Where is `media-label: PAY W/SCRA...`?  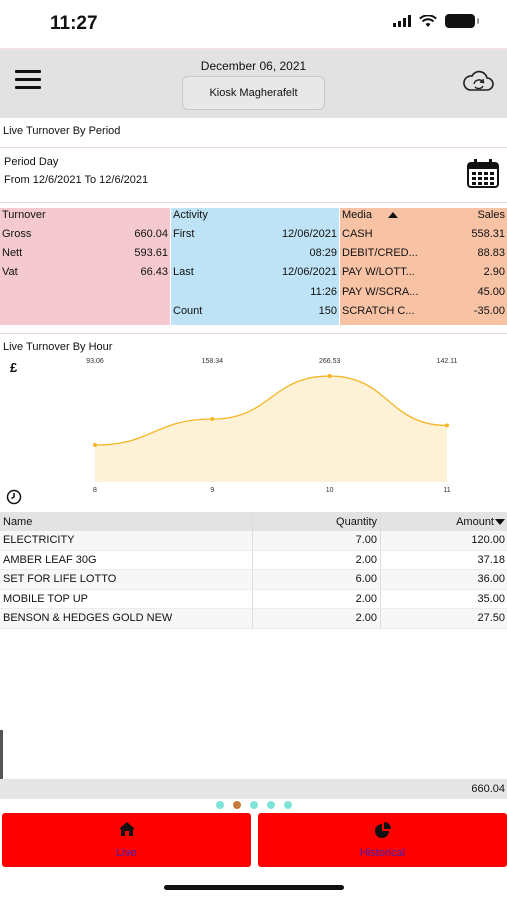
media-label: PAY W/SCRA... is located at coordinates (380, 292).